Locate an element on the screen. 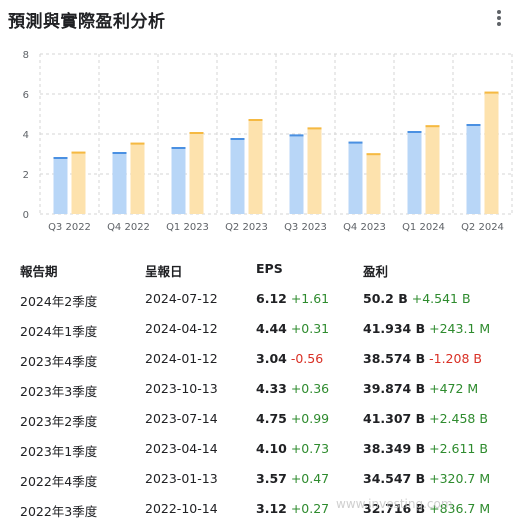 The image size is (514, 525). eps-cell: 3.04 -0.56 is located at coordinates (289, 358).